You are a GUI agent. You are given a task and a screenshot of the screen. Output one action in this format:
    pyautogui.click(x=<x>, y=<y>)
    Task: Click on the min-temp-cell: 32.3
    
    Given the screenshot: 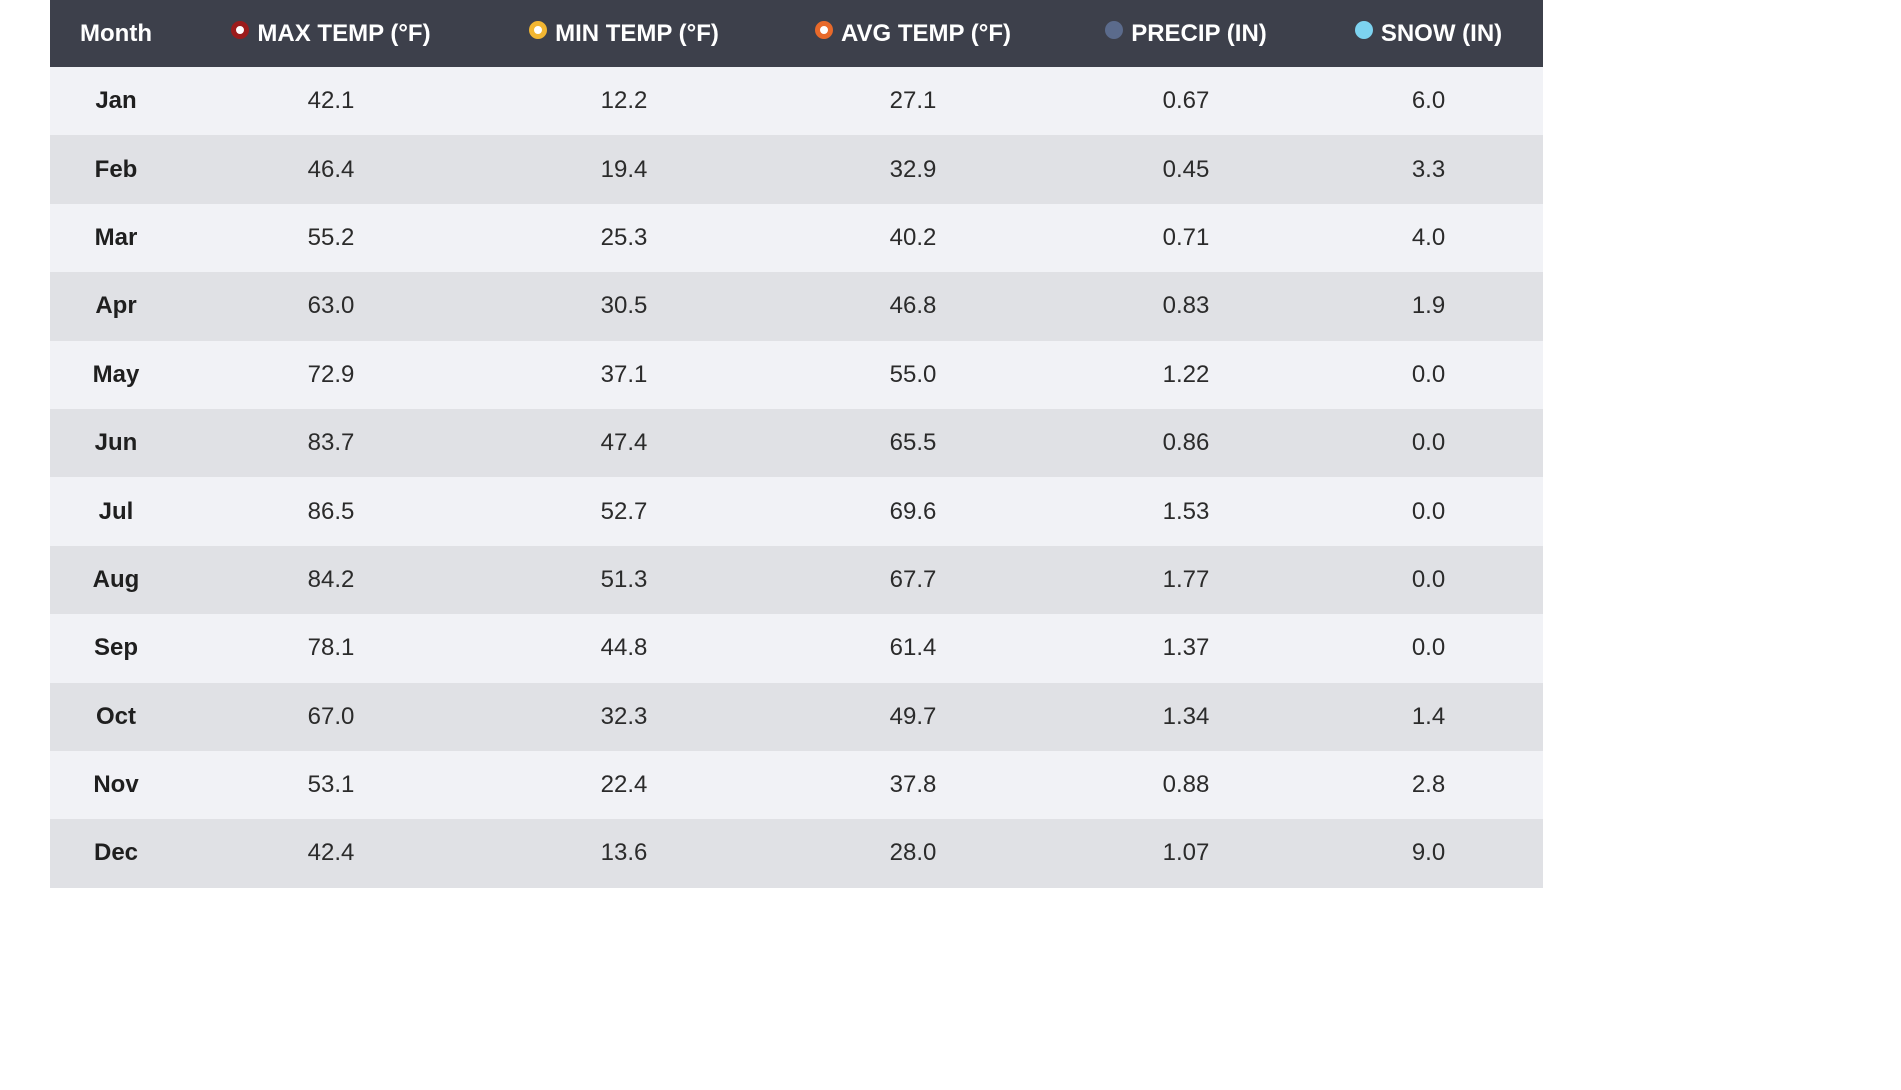 What is the action you would take?
    pyautogui.click(x=624, y=716)
    